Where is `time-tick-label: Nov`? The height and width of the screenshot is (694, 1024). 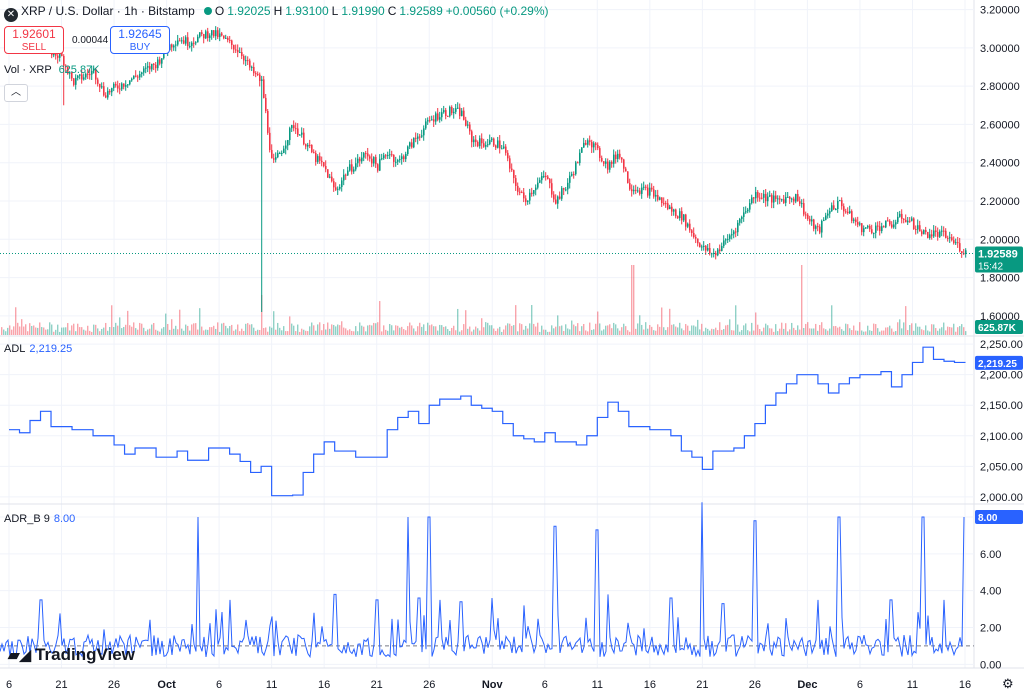
time-tick-label: Nov is located at coordinates (493, 685).